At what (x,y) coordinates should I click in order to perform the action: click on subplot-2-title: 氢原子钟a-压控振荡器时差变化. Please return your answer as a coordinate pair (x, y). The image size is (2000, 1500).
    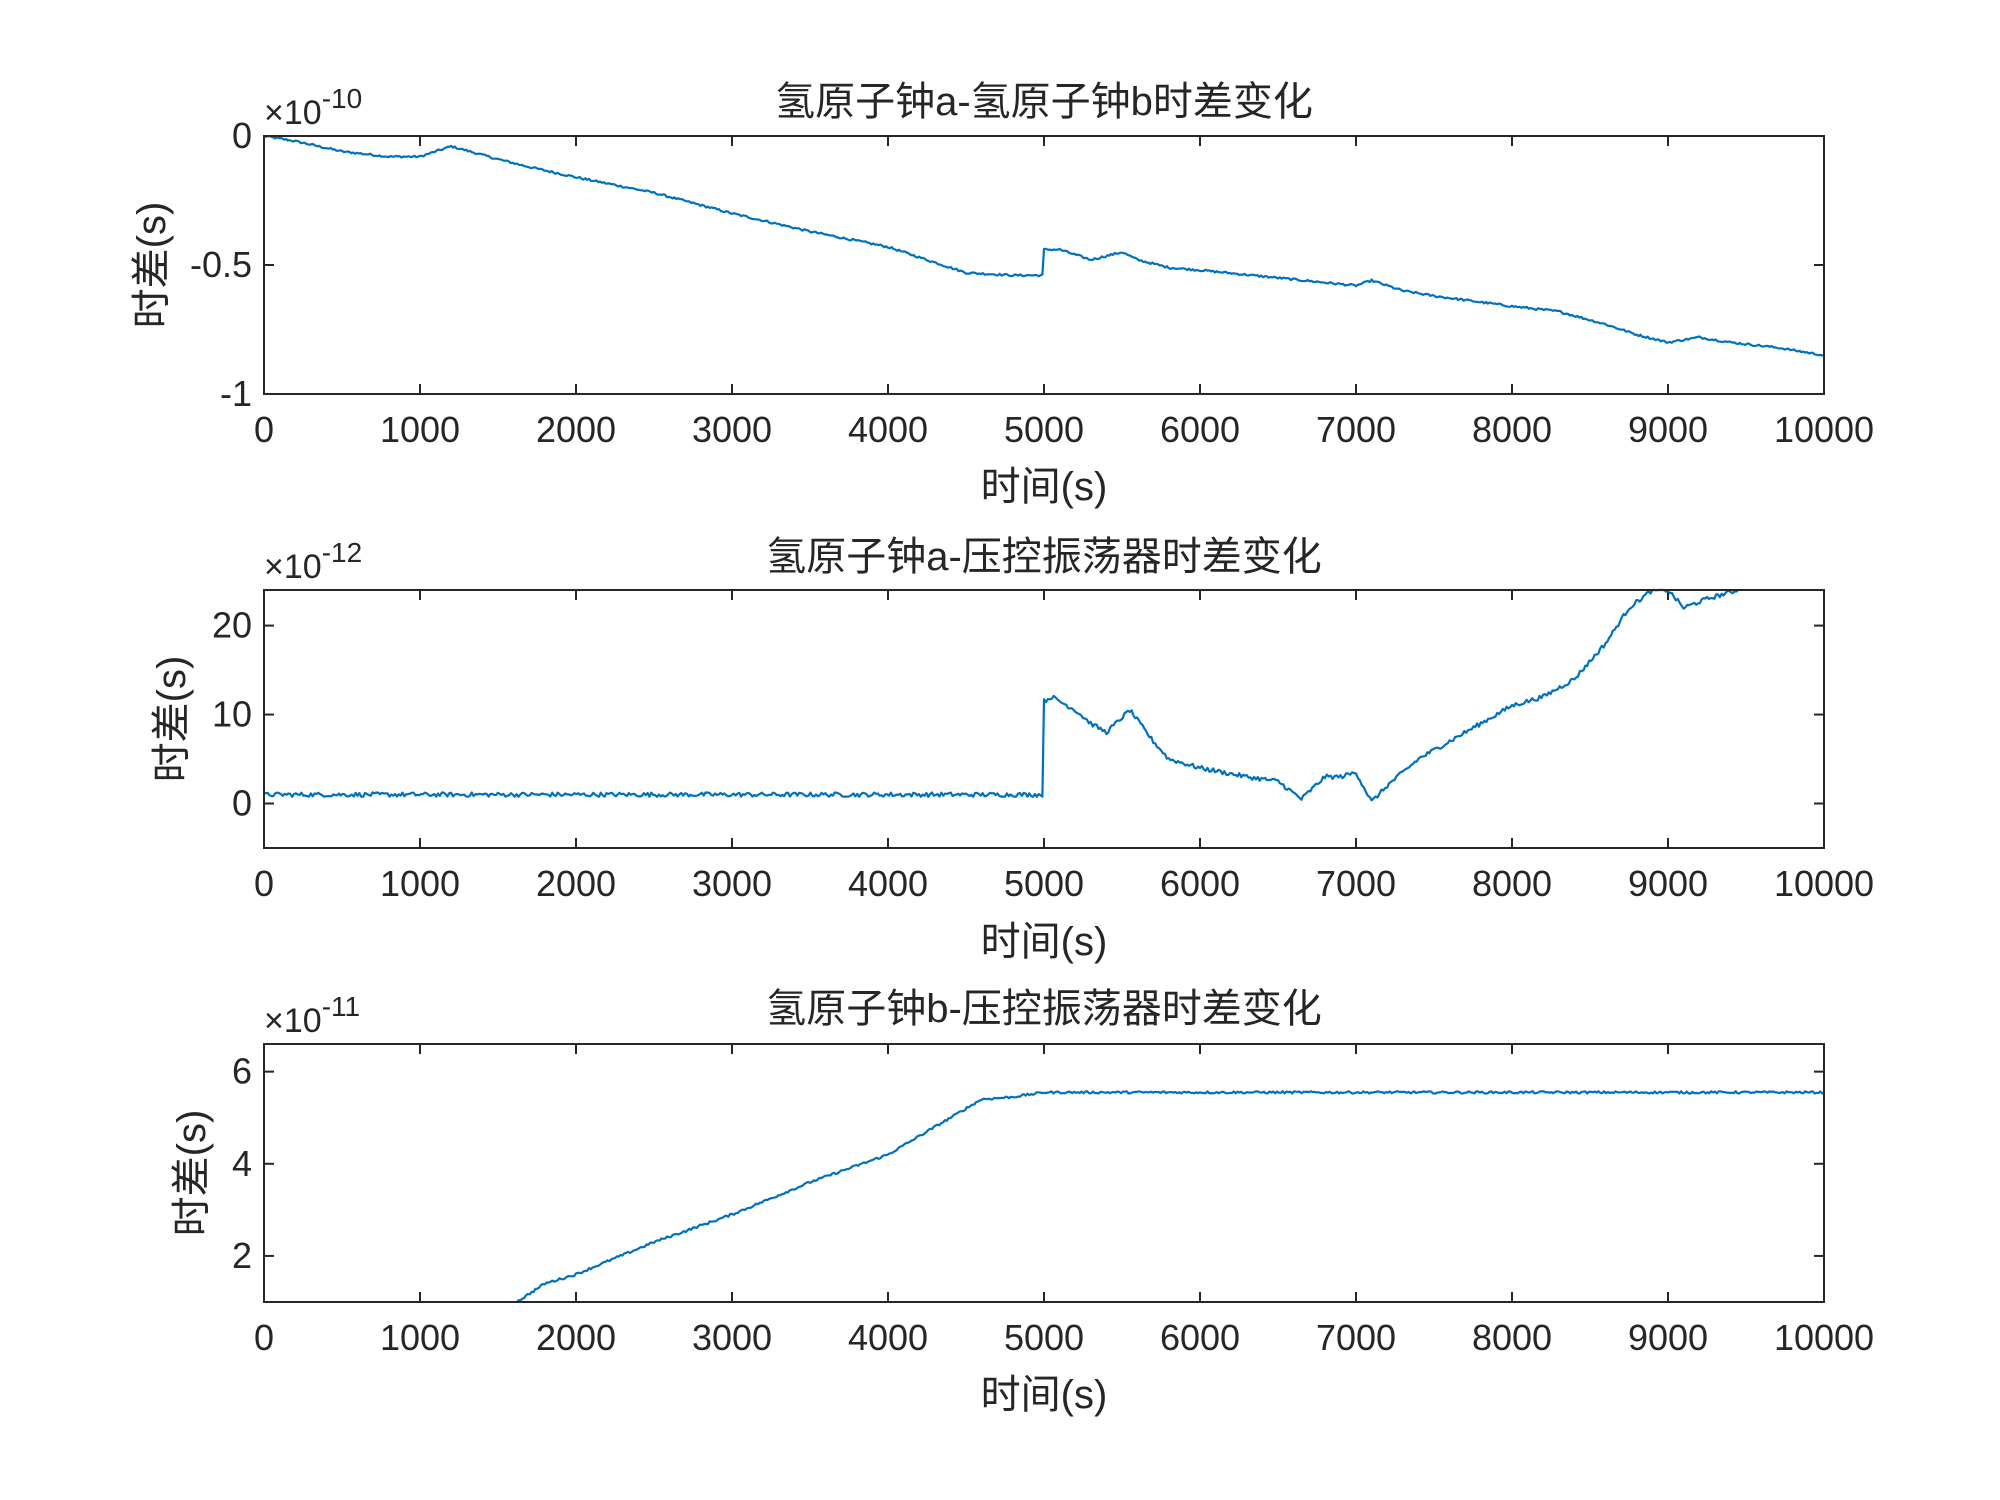
    Looking at the image, I should click on (1044, 557).